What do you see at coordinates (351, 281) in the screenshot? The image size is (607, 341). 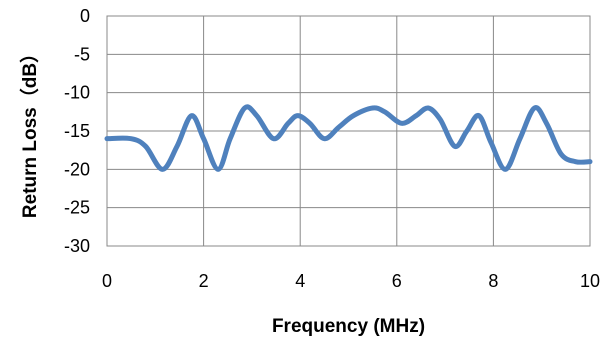 I see `x-axis-ticks: 0 2 4 6 8 10` at bounding box center [351, 281].